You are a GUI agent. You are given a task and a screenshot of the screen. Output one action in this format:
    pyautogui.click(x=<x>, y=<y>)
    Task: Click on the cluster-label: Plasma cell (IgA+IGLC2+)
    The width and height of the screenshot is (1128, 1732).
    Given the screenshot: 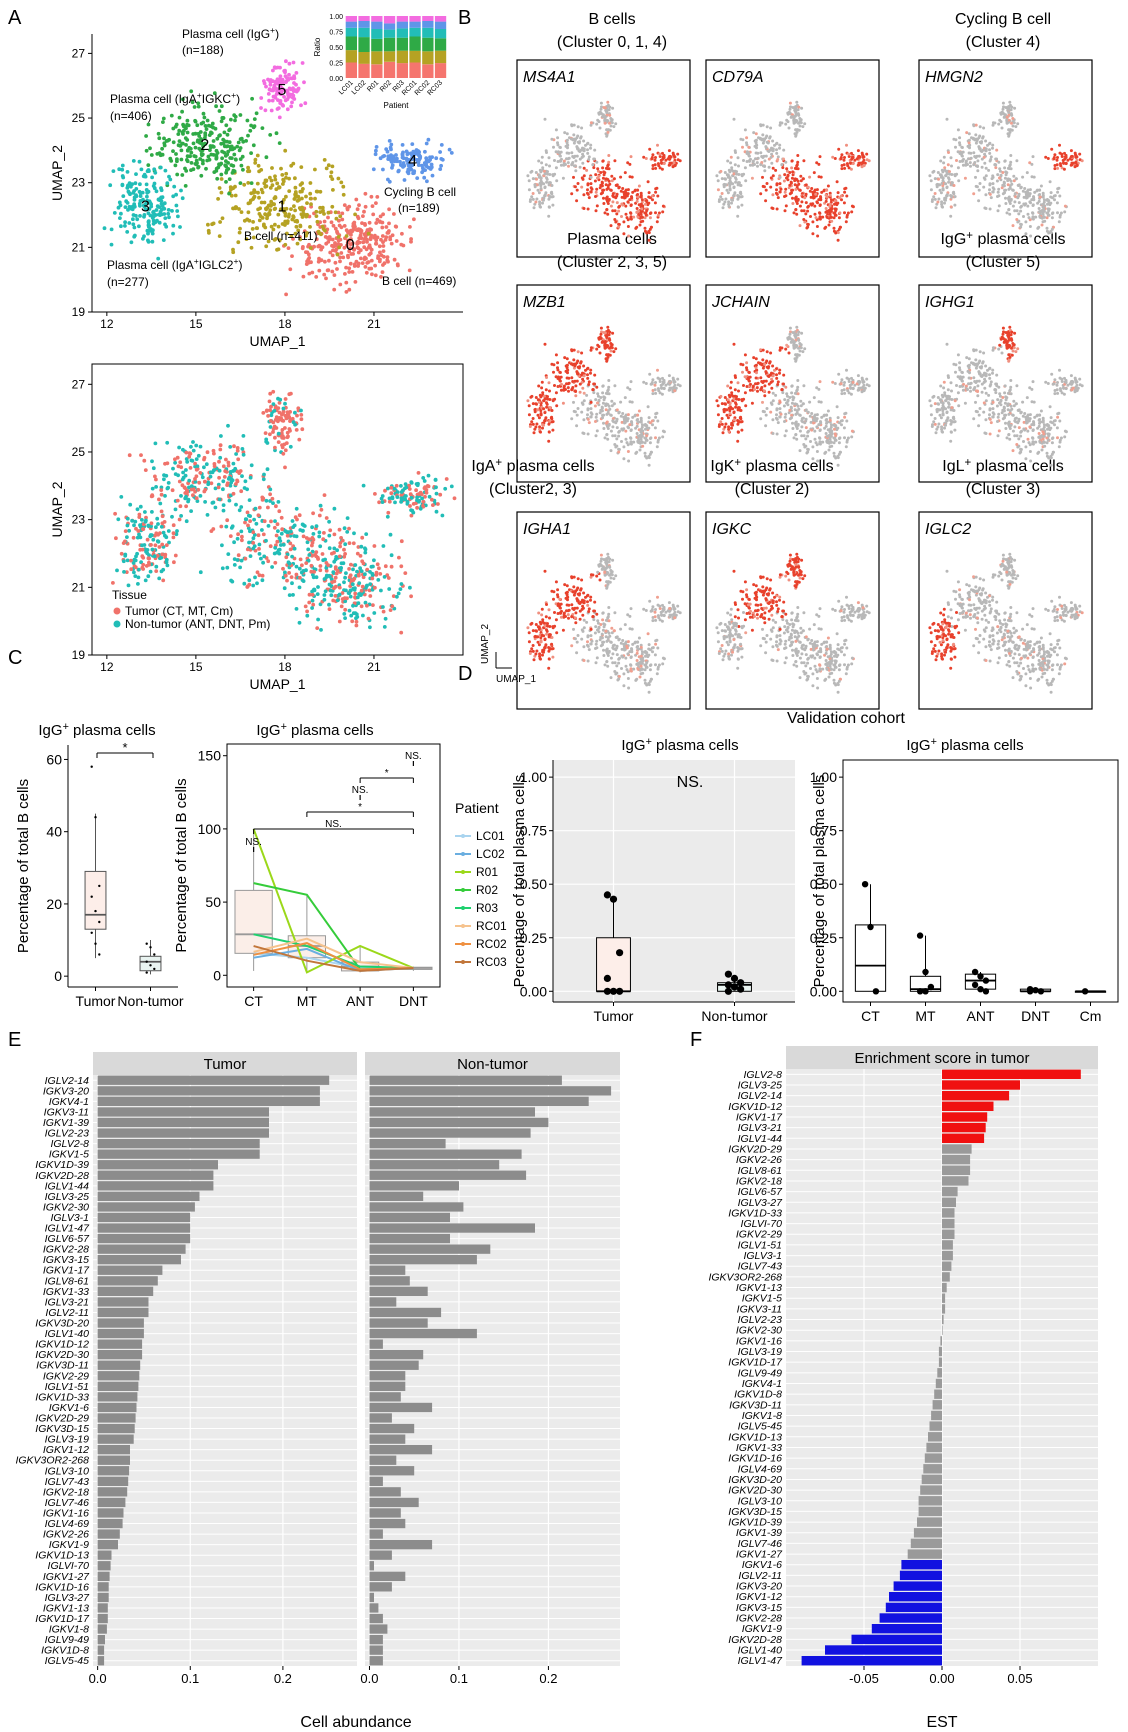 What is the action you would take?
    pyautogui.click(x=174, y=264)
    